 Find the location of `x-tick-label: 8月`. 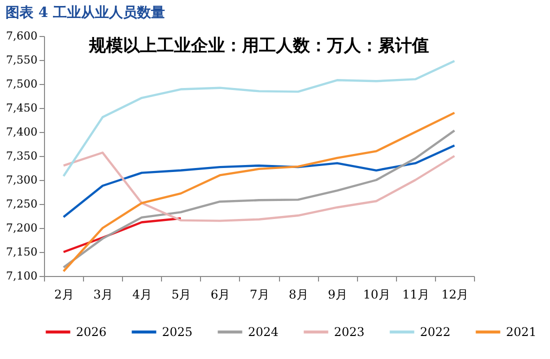

x-tick-label: 8月 is located at coordinates (298, 295).